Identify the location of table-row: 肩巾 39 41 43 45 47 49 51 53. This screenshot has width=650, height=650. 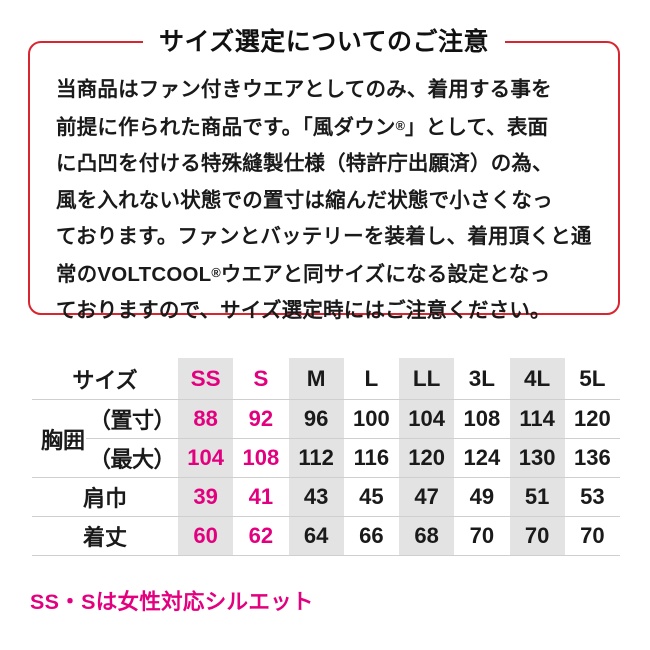
(326, 497).